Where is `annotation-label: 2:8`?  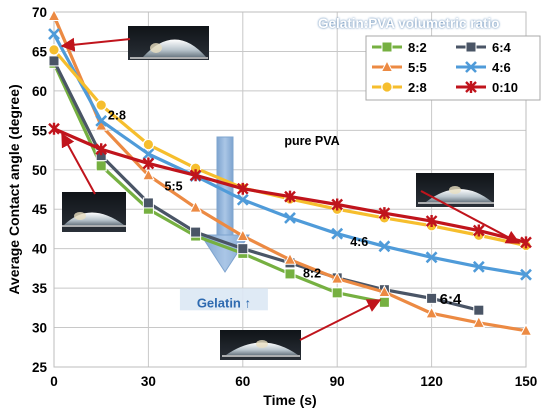
annotation-label: 2:8 is located at coordinates (117, 116).